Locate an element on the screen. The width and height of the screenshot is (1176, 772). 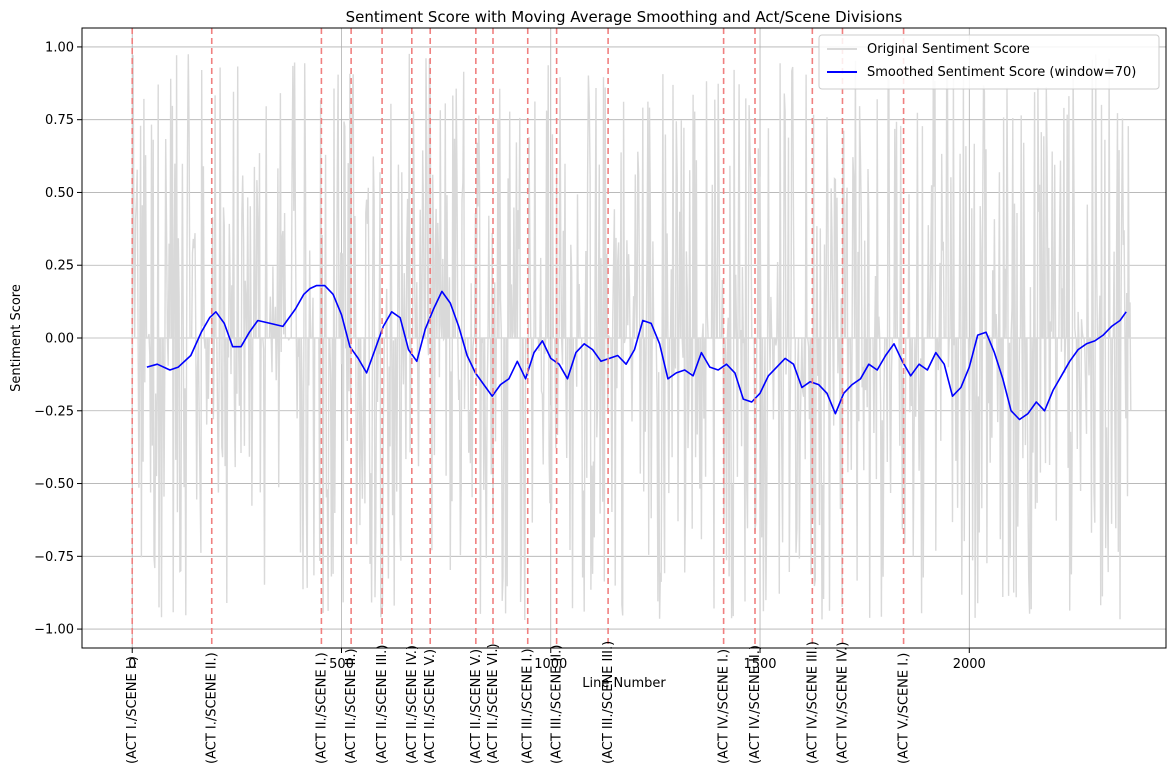
smoothed-sentiment-line is located at coordinates (636, 352).